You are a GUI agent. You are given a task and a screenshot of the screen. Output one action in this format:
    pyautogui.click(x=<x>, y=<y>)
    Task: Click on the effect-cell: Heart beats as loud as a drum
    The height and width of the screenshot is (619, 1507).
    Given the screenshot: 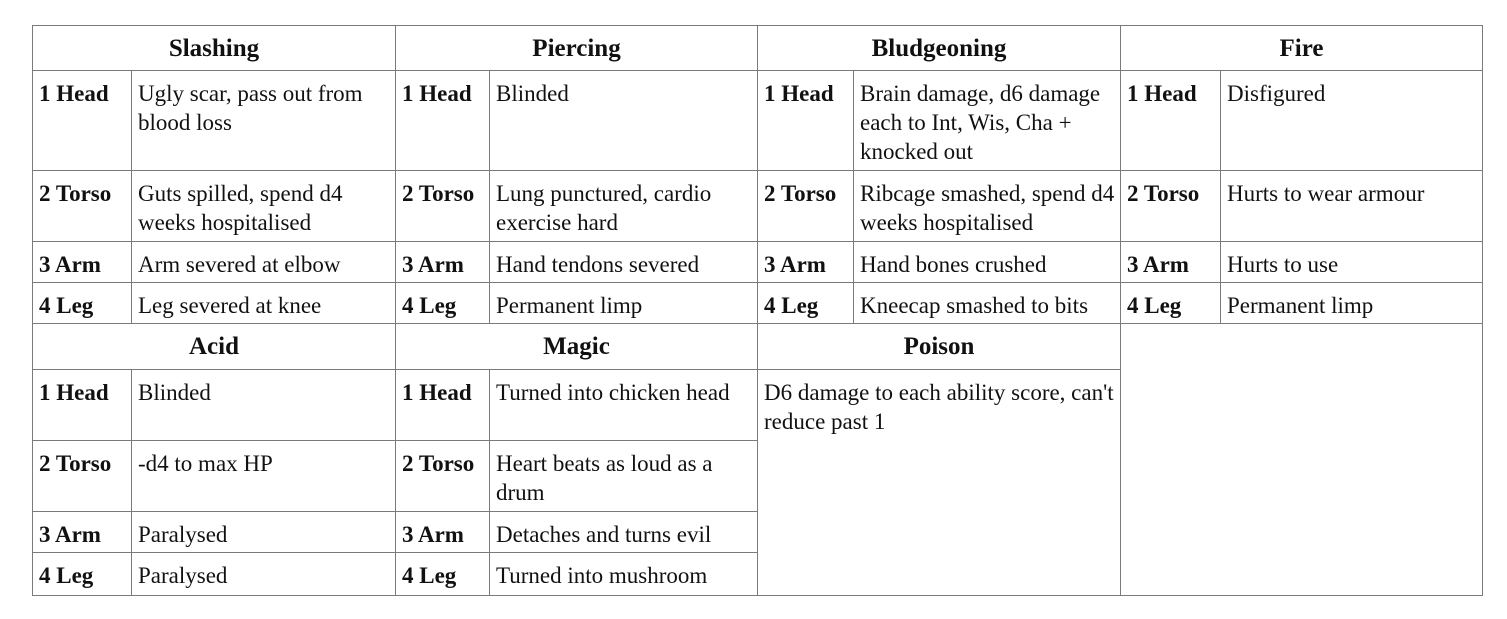 What is the action you would take?
    pyautogui.click(x=623, y=476)
    